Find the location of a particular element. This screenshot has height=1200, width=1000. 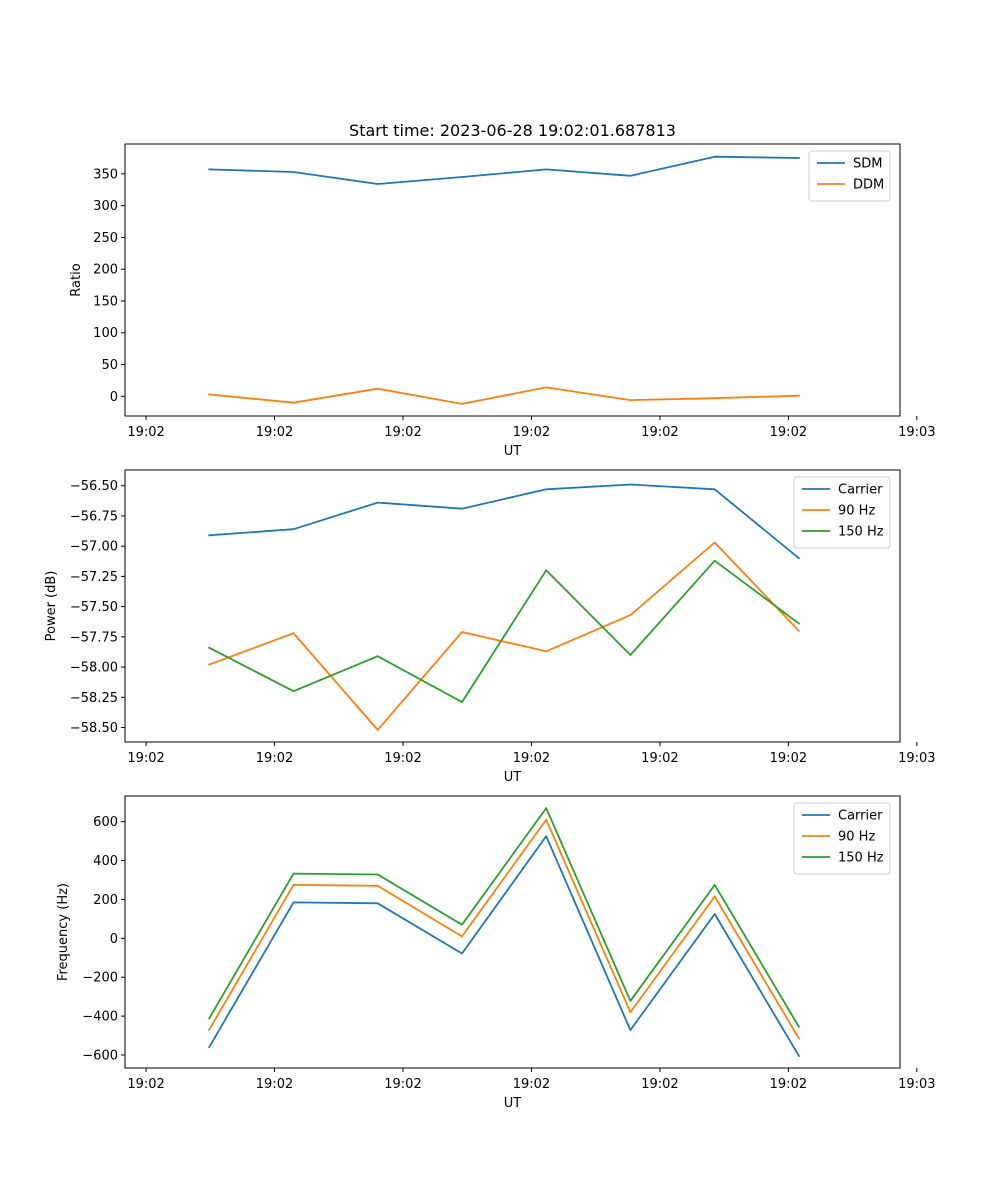

legend-entry: DDM is located at coordinates (868, 185).